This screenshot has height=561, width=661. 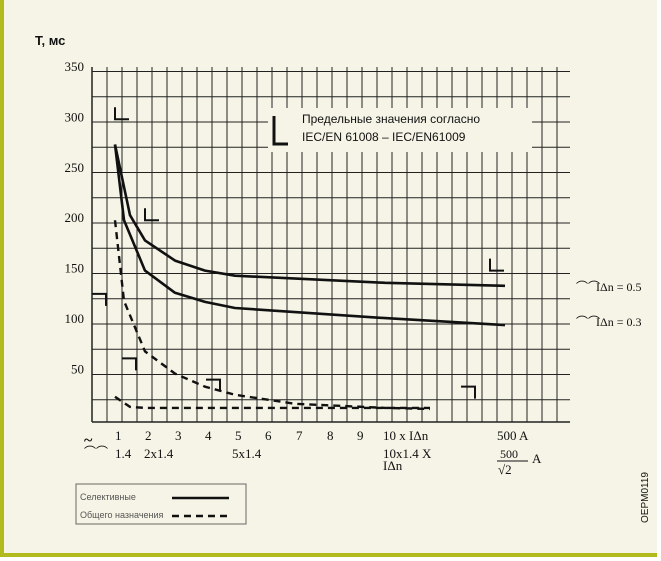 I want to click on y-tick-label: 200, so click(x=75, y=217).